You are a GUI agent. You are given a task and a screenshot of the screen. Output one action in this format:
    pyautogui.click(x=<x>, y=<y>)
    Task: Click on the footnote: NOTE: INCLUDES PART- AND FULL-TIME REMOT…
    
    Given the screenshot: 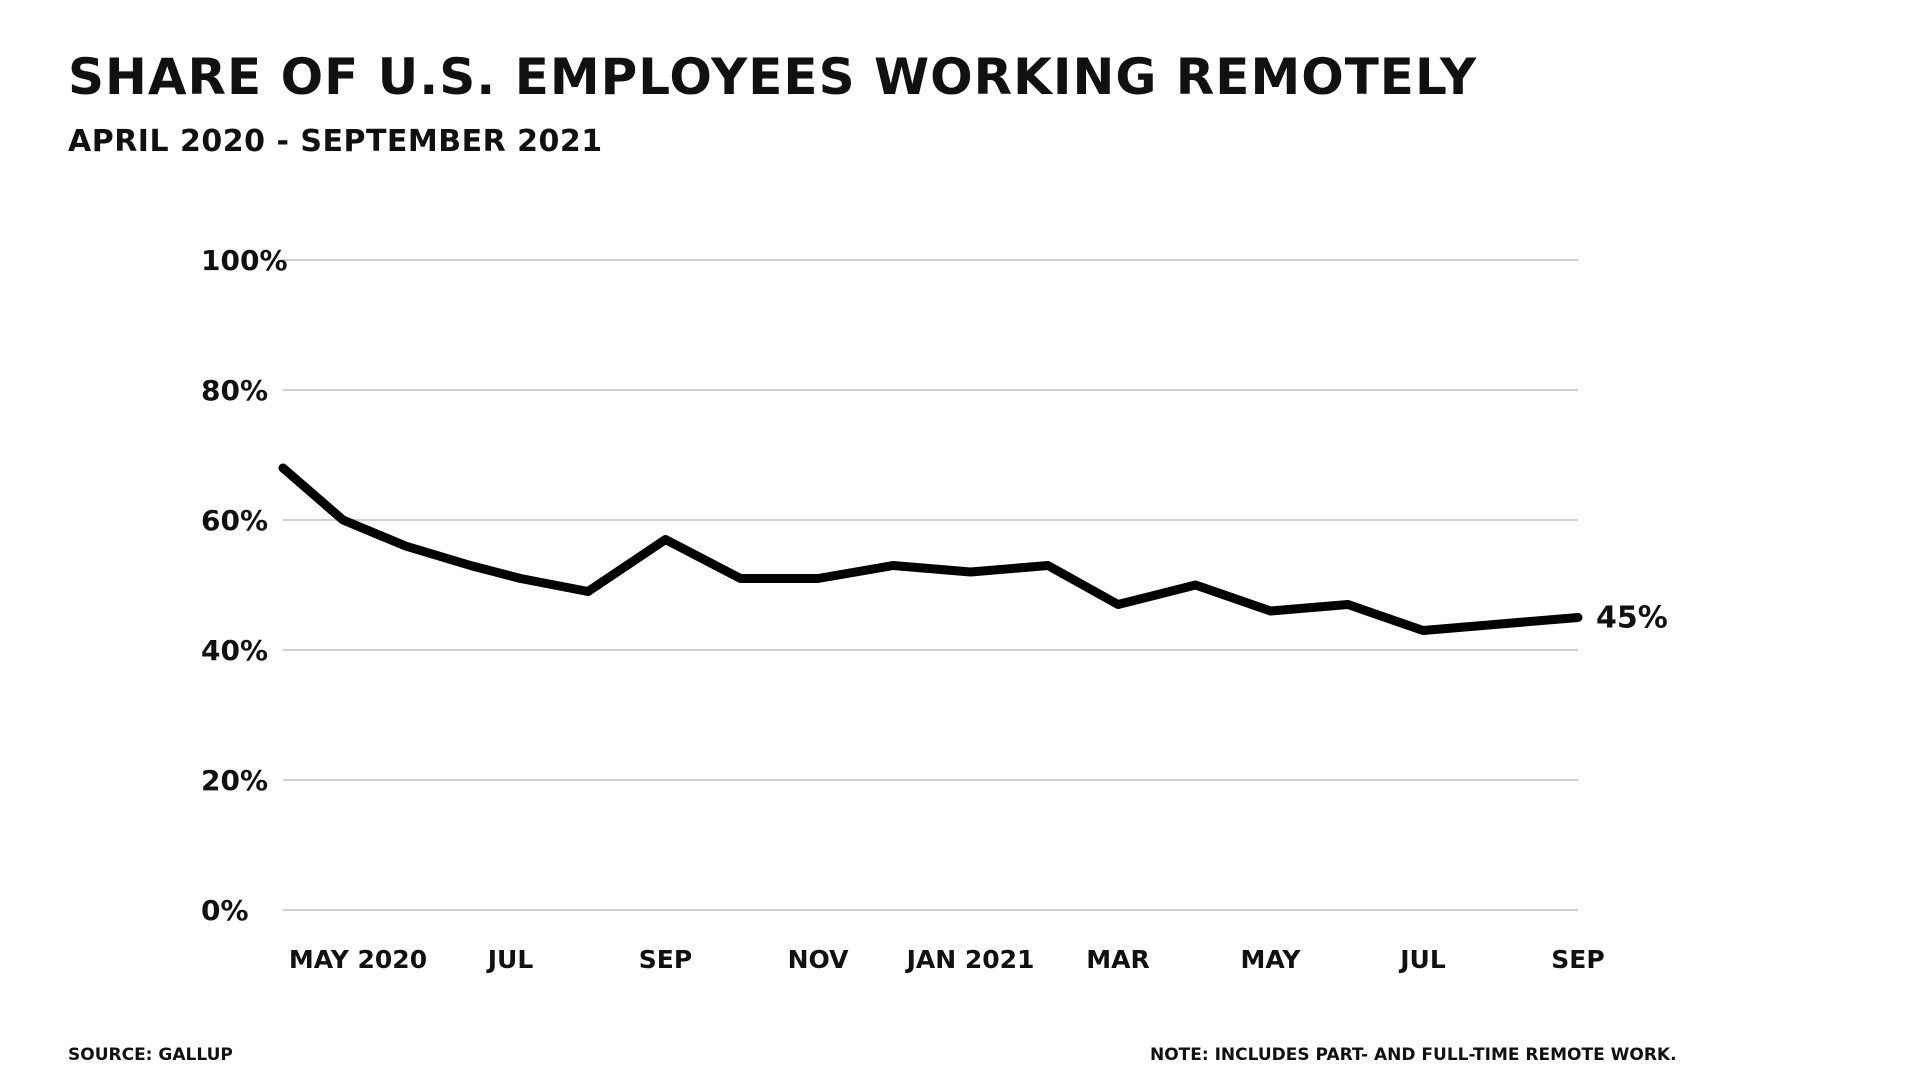 What is the action you would take?
    pyautogui.click(x=1413, y=1055)
    